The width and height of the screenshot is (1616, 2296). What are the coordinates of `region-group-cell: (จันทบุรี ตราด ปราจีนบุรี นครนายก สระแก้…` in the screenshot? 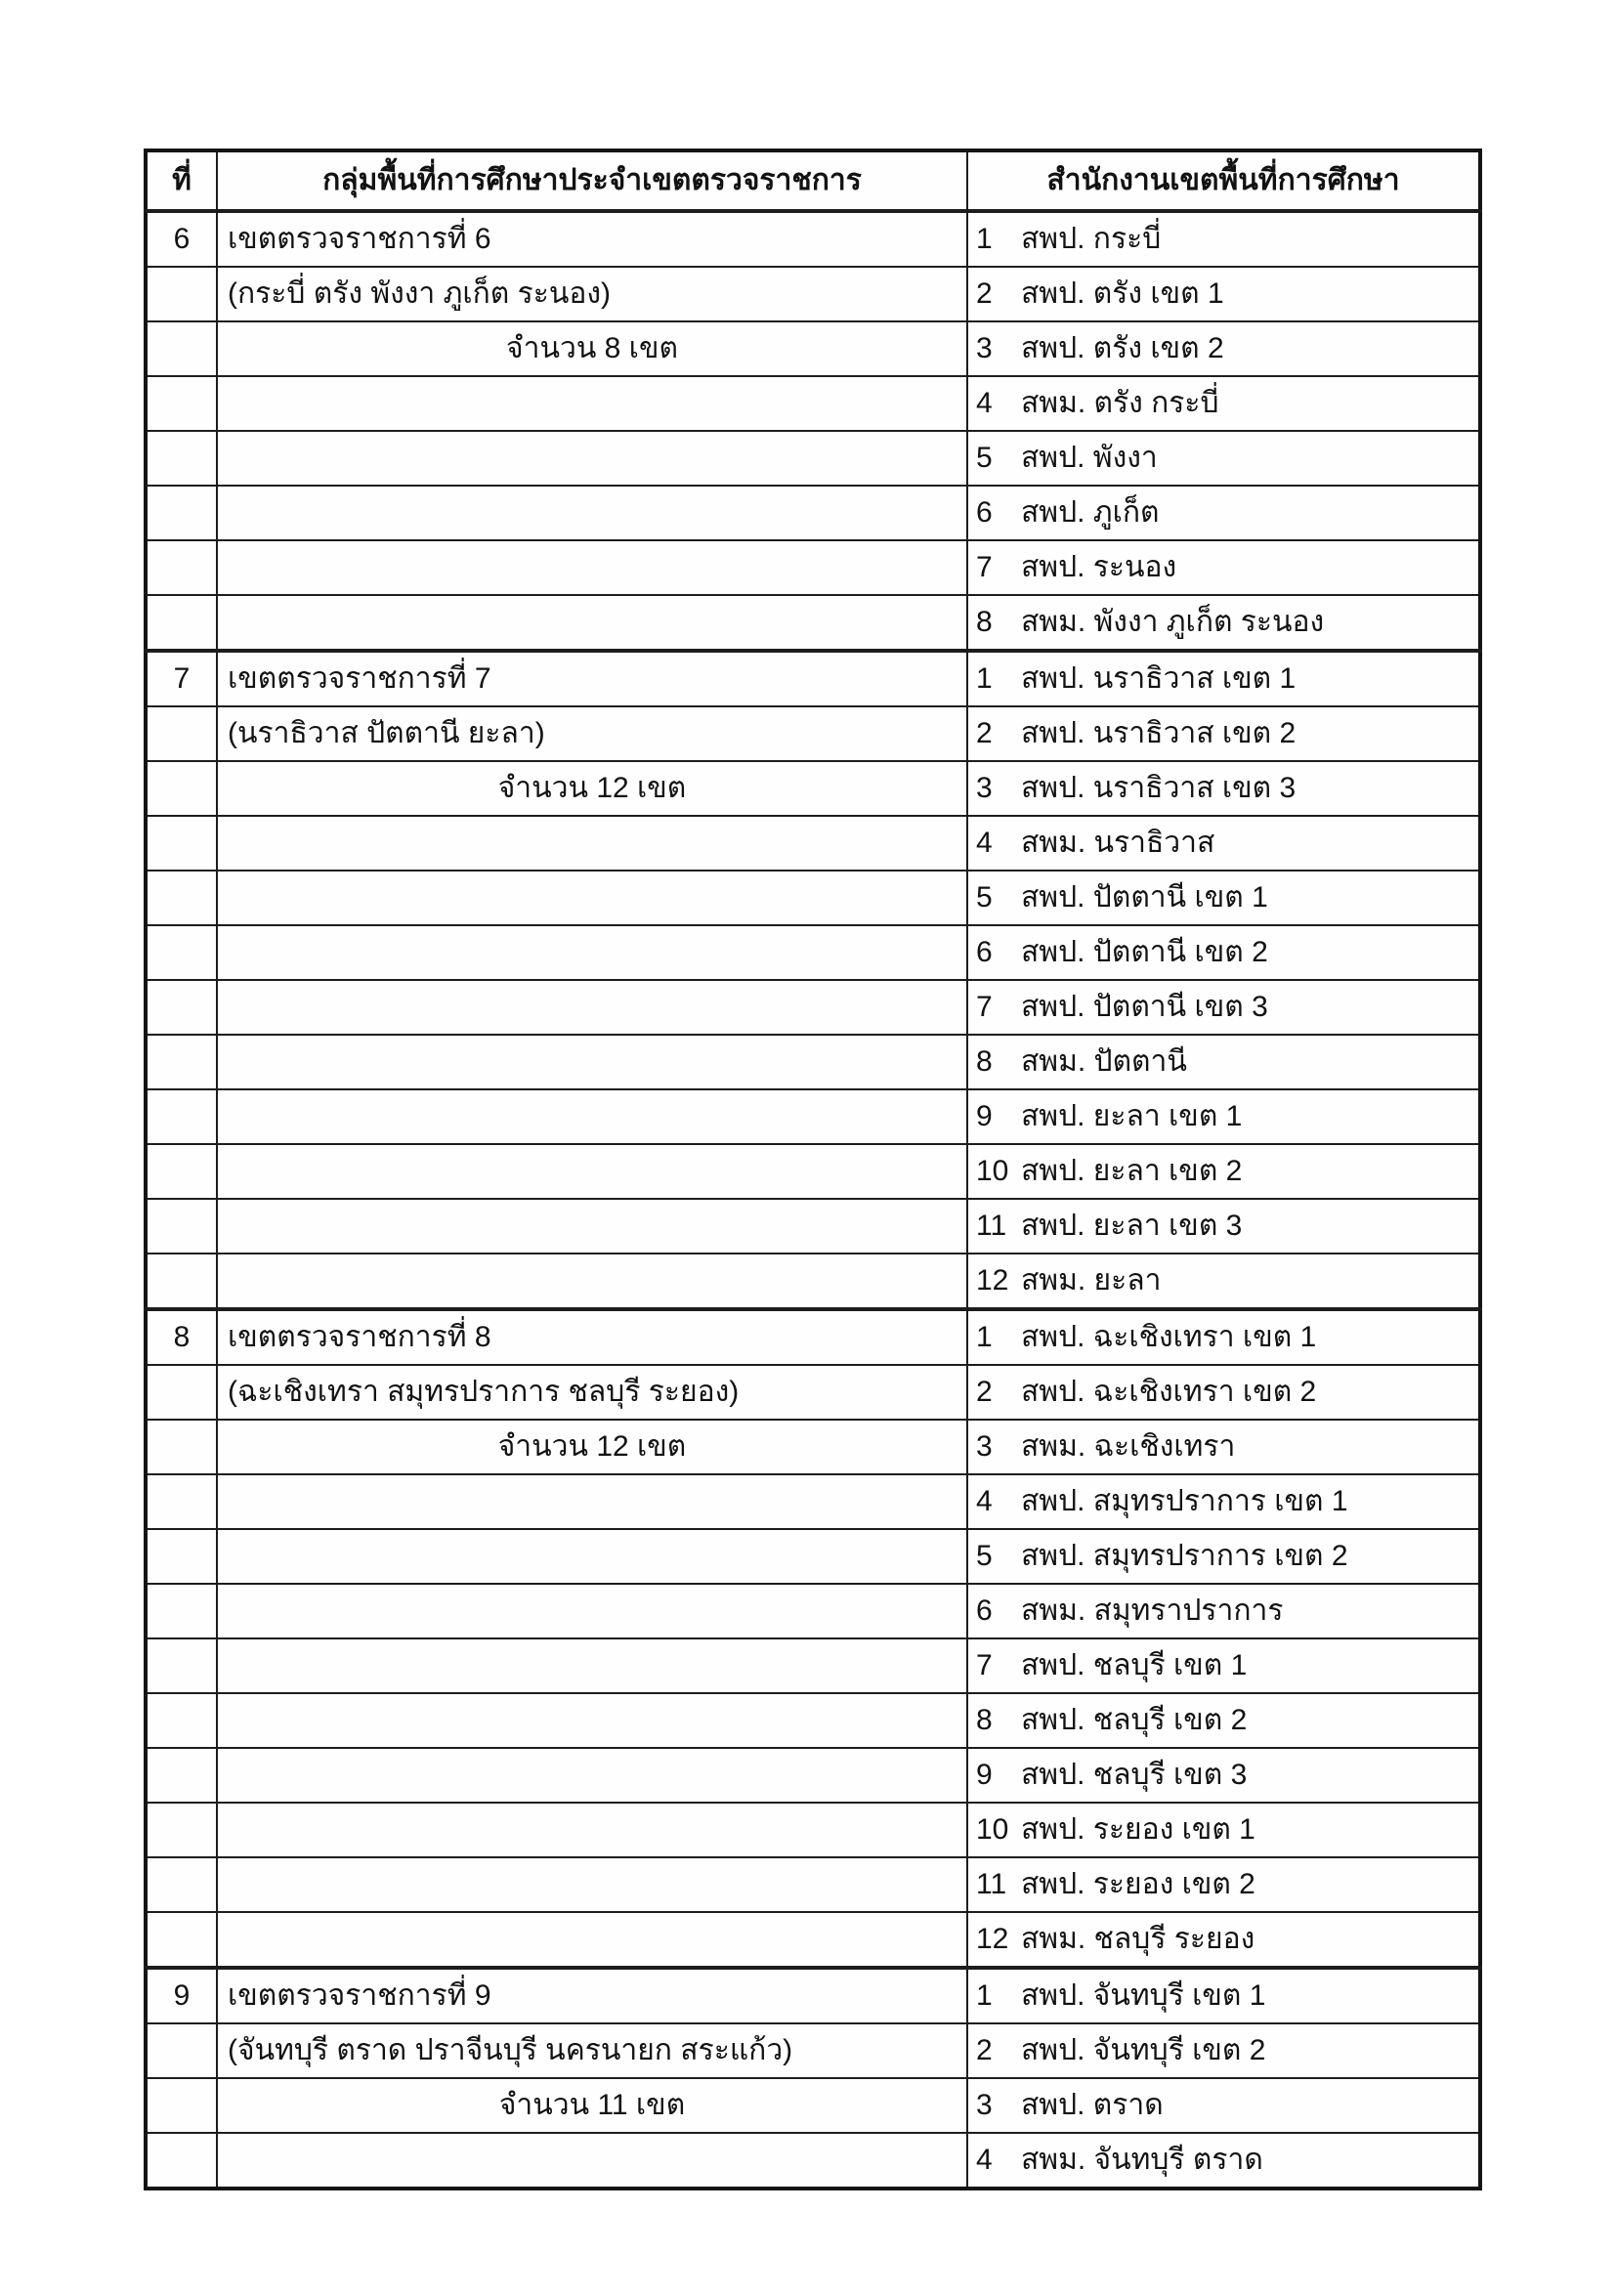 It's located at (592, 2050).